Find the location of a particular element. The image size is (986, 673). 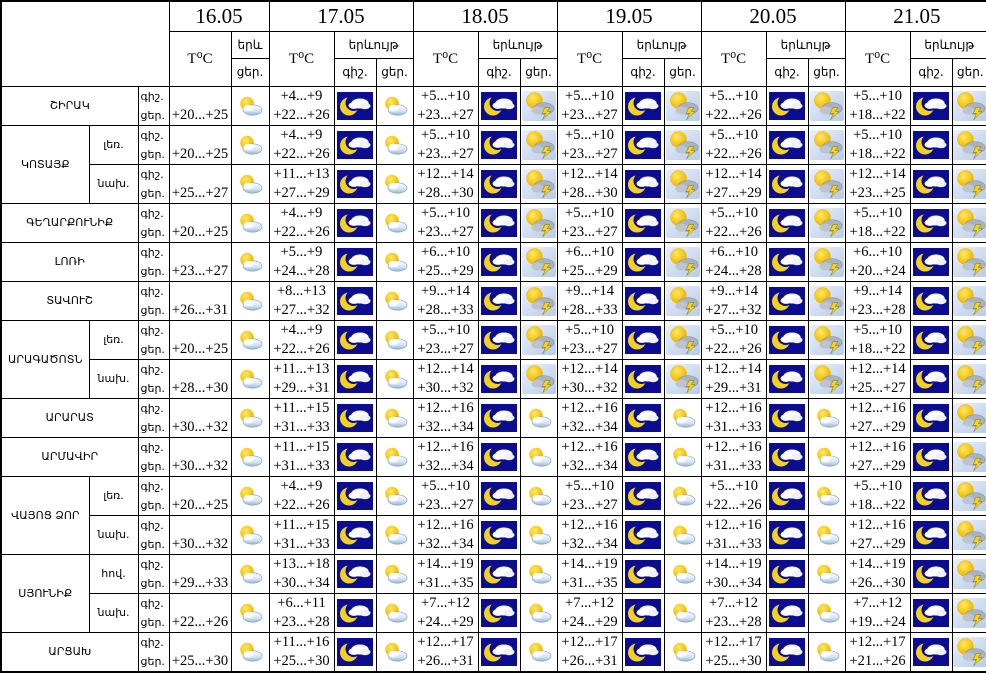

temp-cell-20: +12...+16 +31...+33 is located at coordinates (733, 456).